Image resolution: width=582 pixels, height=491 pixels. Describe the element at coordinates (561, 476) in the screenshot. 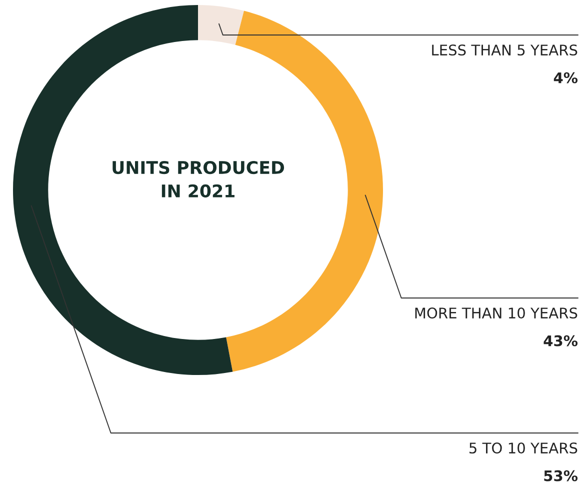

I see `data-label: 53%` at that location.